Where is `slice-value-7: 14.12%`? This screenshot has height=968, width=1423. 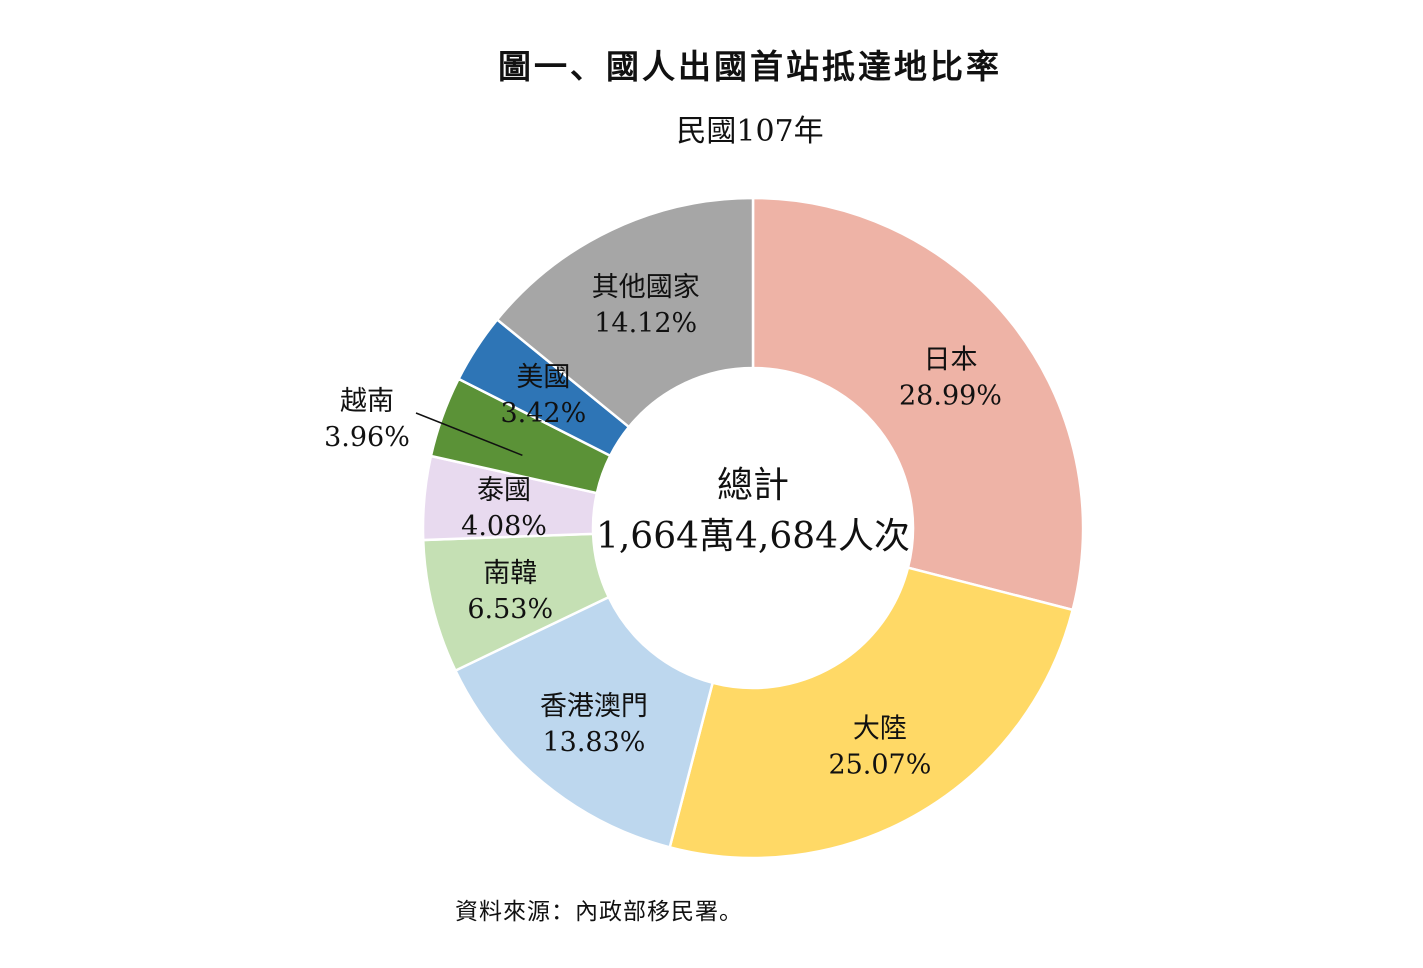
slice-value-7: 14.12% is located at coordinates (645, 323).